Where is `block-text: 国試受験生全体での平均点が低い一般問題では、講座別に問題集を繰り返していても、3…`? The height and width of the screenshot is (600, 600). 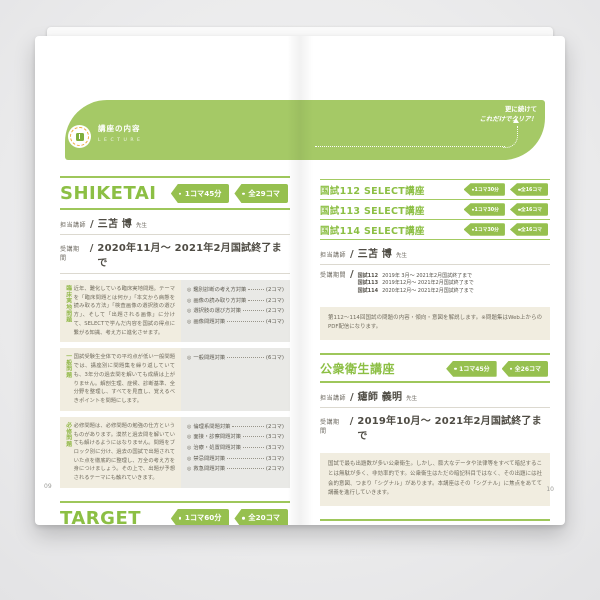
block-text: 国試受験生全体での平均点が低い一般問題では、講座別に問題集を繰り返していても、3… is located at coordinates (124, 379).